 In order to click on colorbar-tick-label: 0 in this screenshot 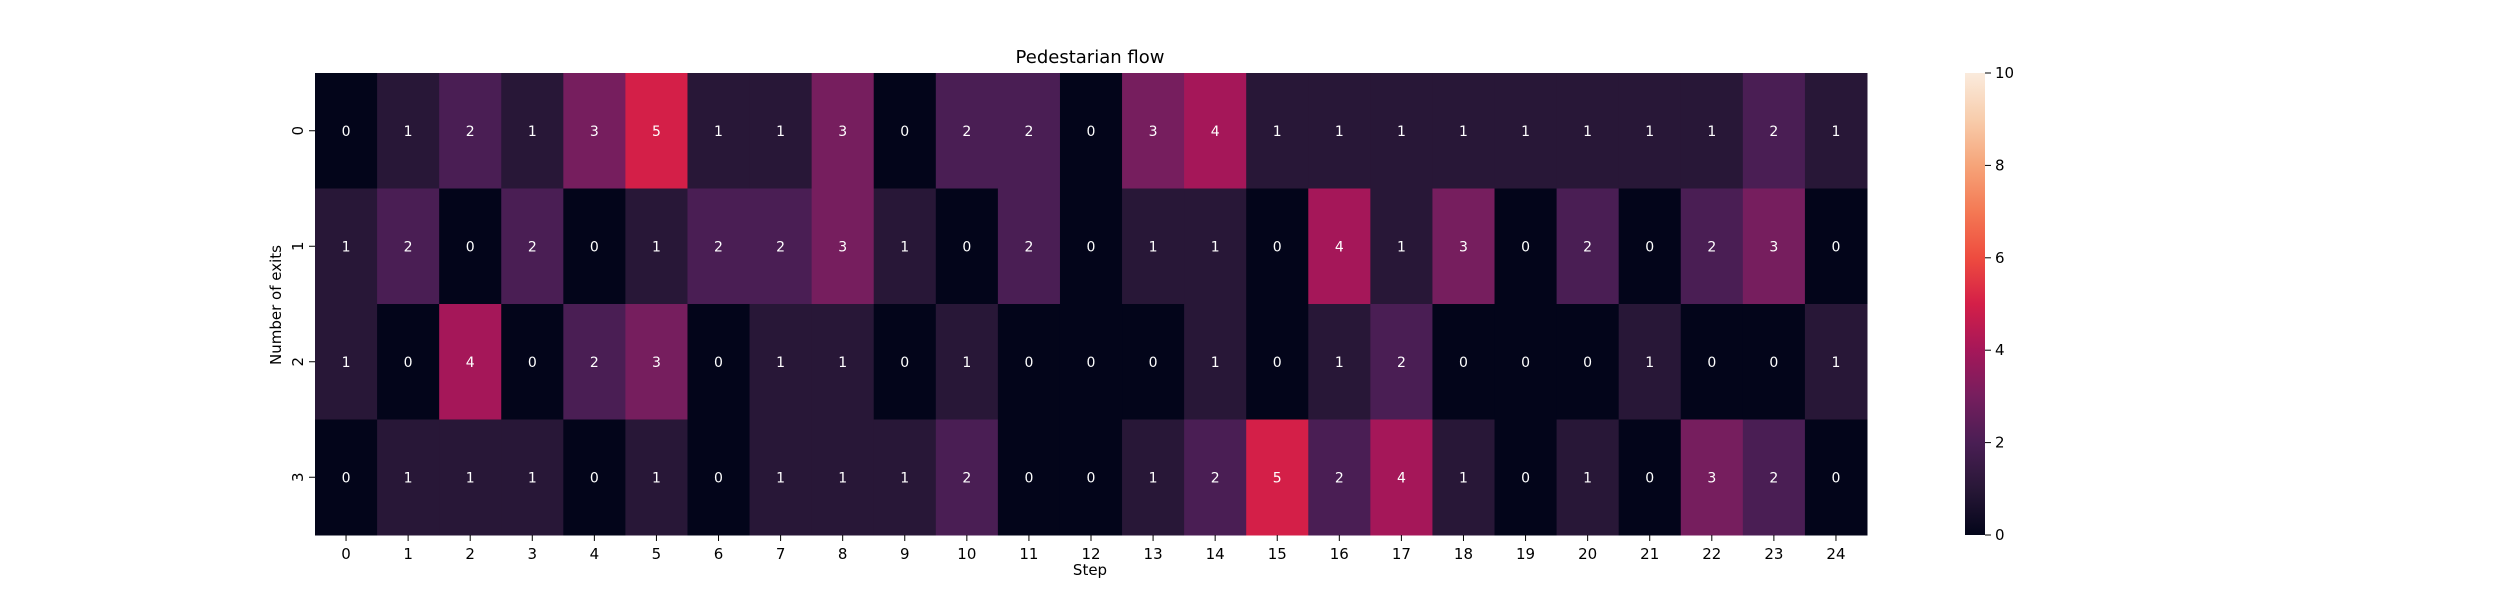, I will do `click(2000, 535)`.